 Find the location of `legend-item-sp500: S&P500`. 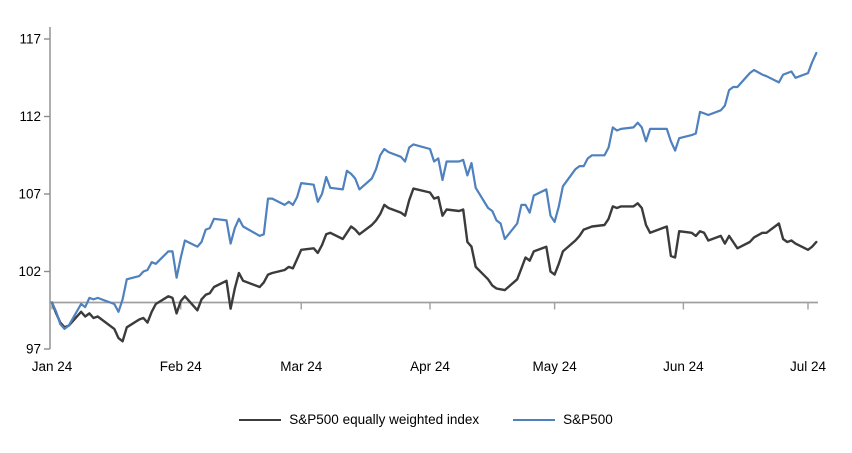

legend-item-sp500: S&P500 is located at coordinates (563, 419).